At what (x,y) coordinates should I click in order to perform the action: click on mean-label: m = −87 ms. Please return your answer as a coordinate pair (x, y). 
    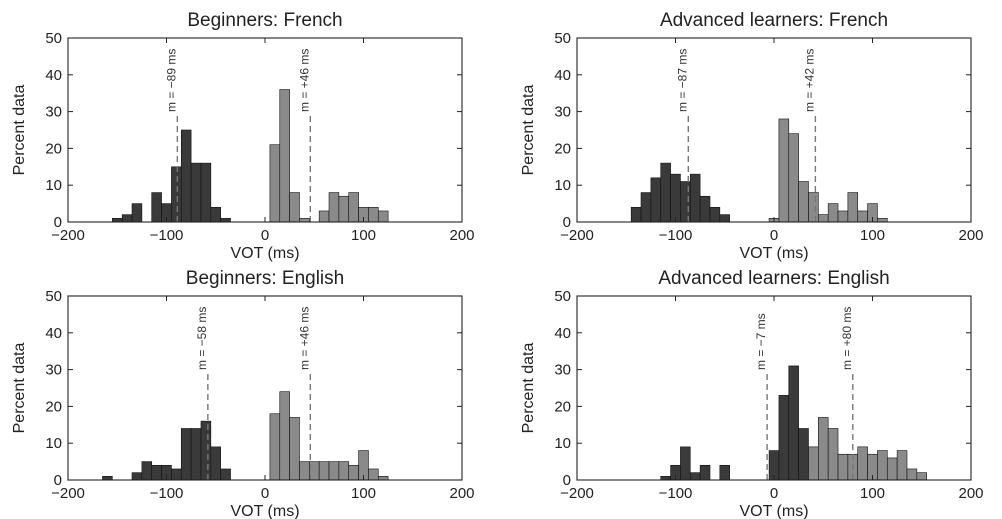
    Looking at the image, I should click on (682, 80).